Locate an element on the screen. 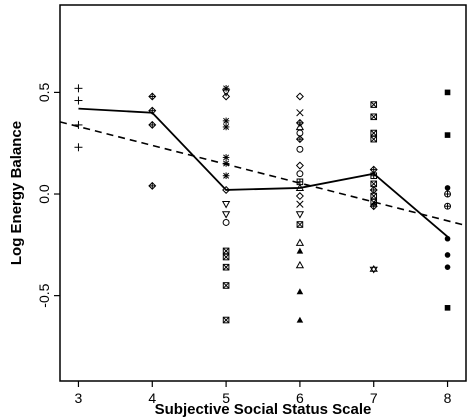  x-tick-label: 3 is located at coordinates (79, 398).